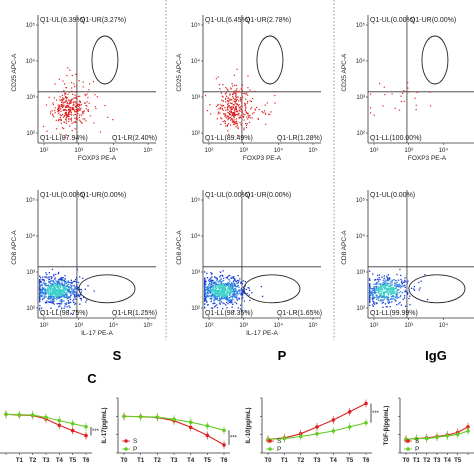  Describe the element at coordinates (78, 326) in the screenshot. I see `x-tick-label: 10³` at that location.